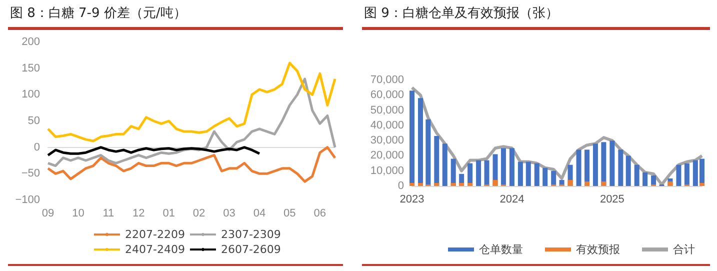 The image size is (717, 271). I want to click on x-tick-label: 03, so click(229, 214).